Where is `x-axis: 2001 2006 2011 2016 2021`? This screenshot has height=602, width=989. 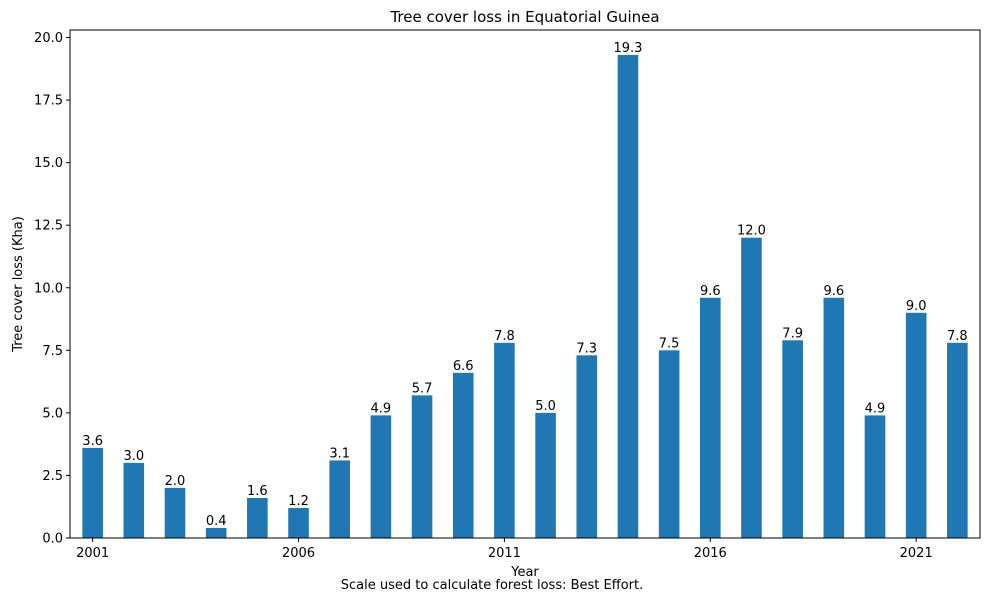
x-axis: 2001 2006 2011 2016 2021 is located at coordinates (504, 549).